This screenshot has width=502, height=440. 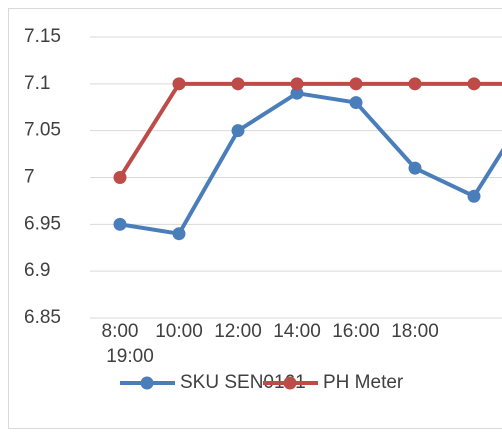 I want to click on x-tick-label: 10:00, so click(x=179, y=331).